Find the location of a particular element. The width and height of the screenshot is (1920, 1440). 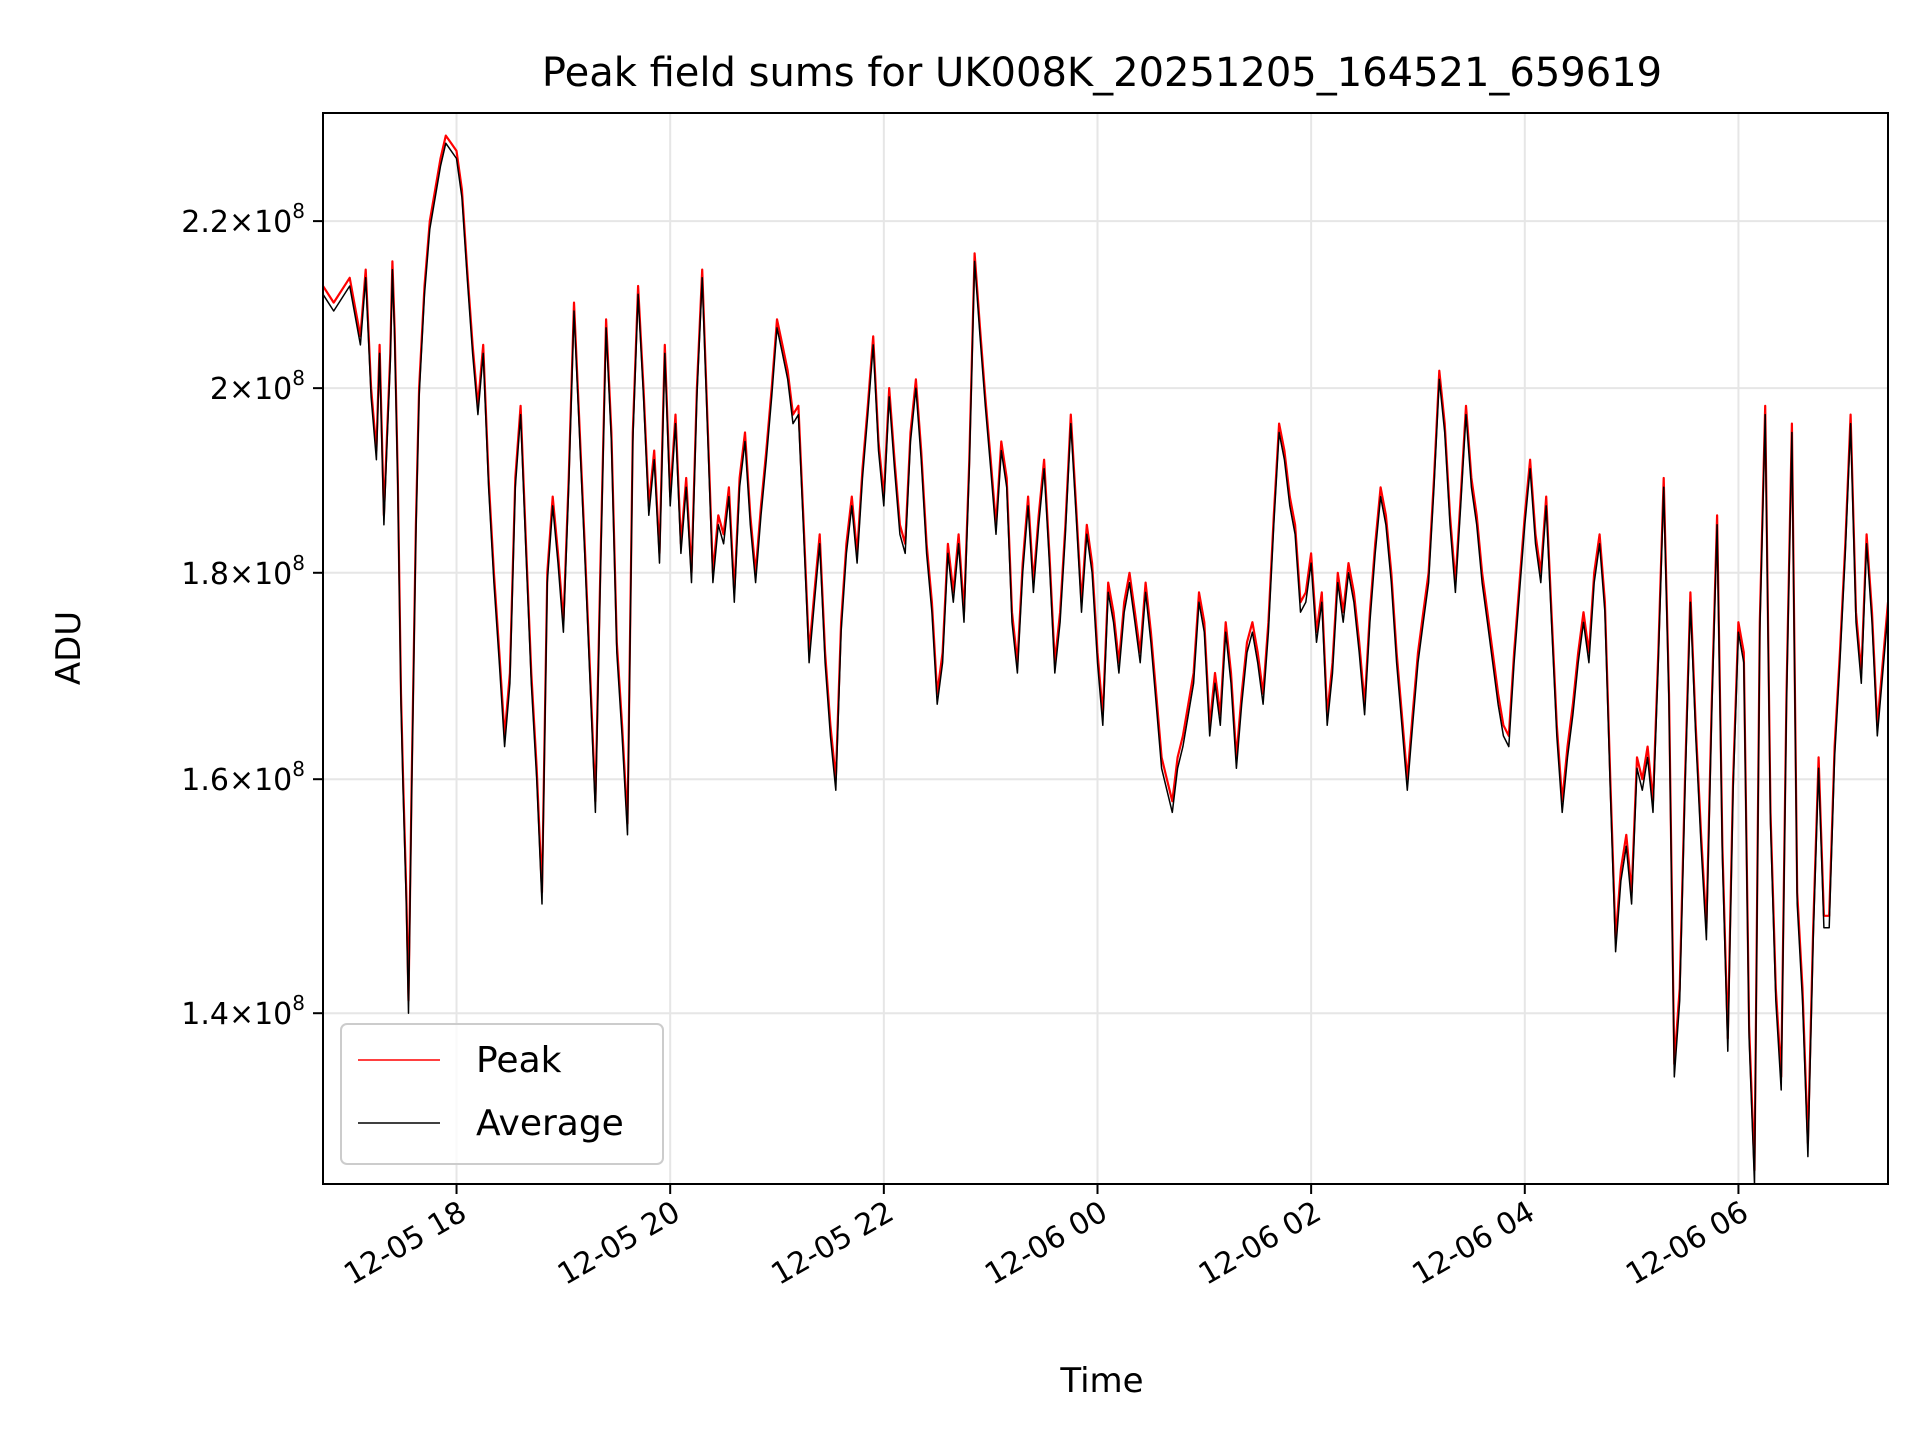

legend-average-label: Average is located at coordinates (550, 1123).